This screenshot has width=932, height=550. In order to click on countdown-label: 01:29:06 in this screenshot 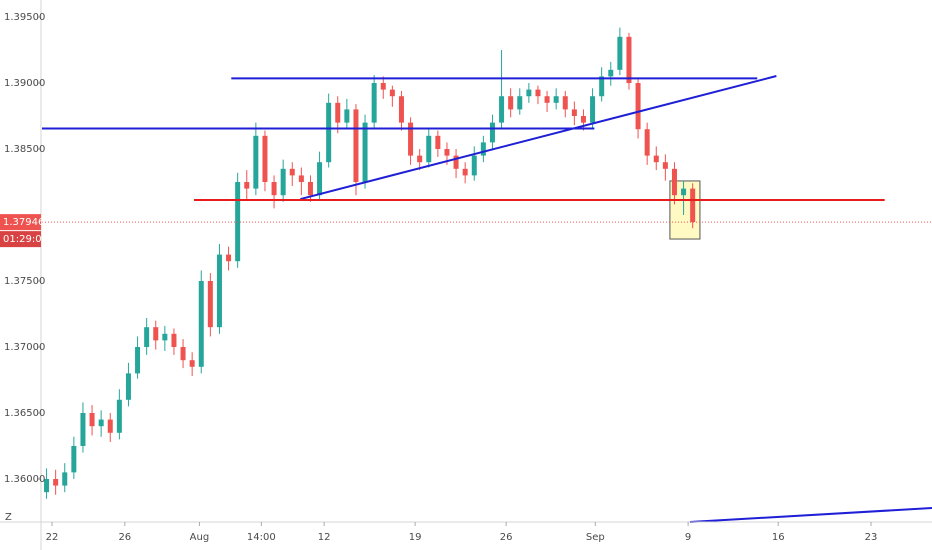, I will do `click(25, 239)`.